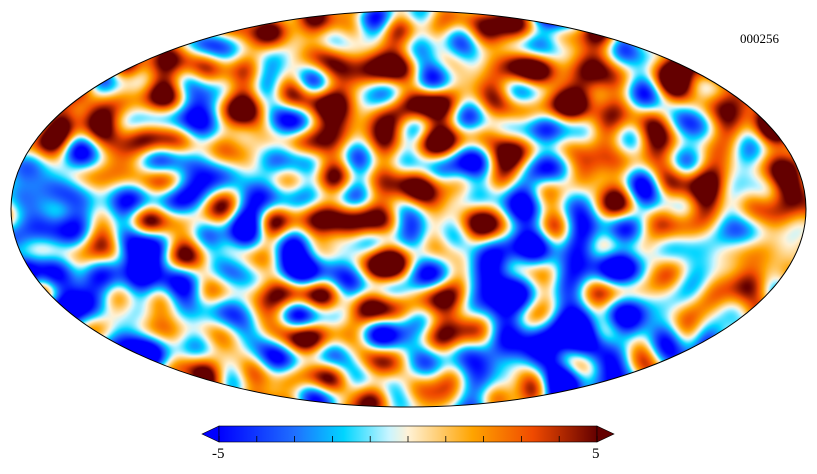 This screenshot has width=817, height=474. What do you see at coordinates (408, 434) in the screenshot?
I see `colorbar` at bounding box center [408, 434].